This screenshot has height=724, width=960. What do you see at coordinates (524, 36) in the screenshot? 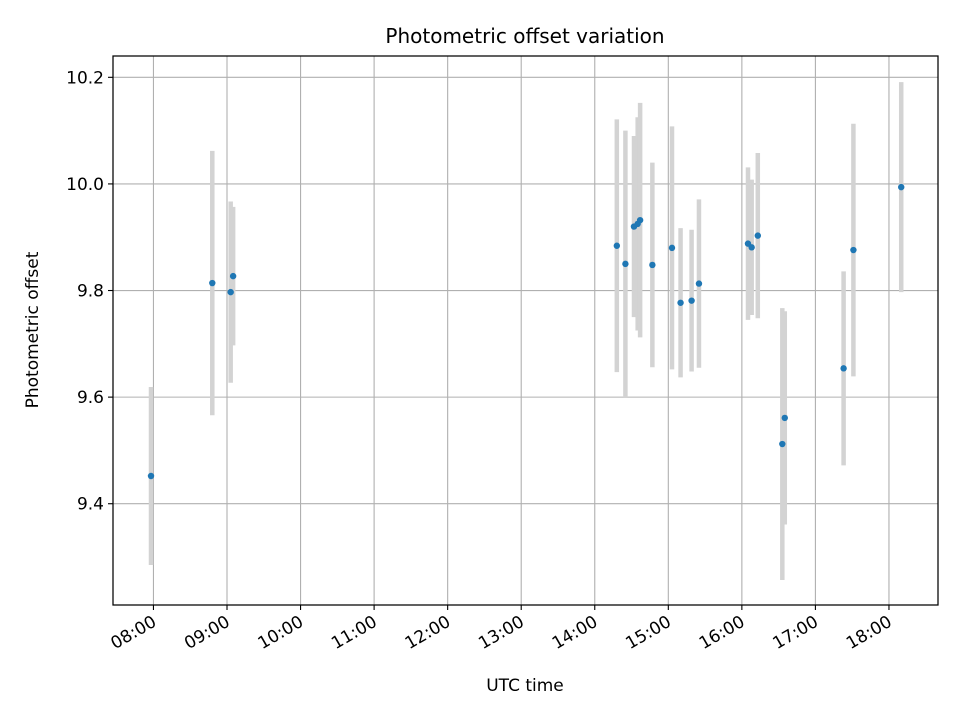
I see `chart-title: Photometric offset variation` at bounding box center [524, 36].